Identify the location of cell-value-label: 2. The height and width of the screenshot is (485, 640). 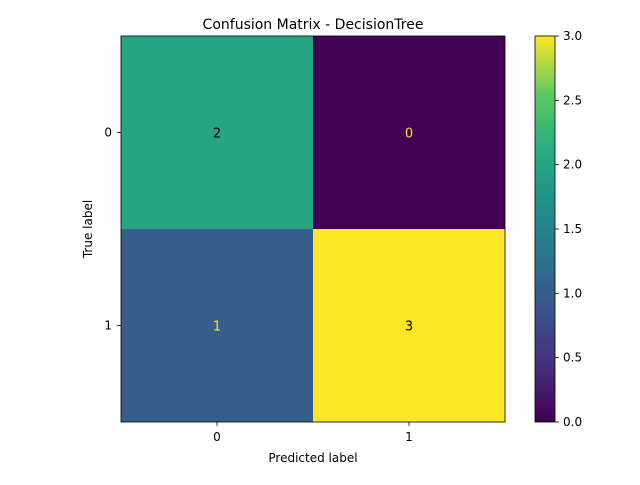
(217, 134).